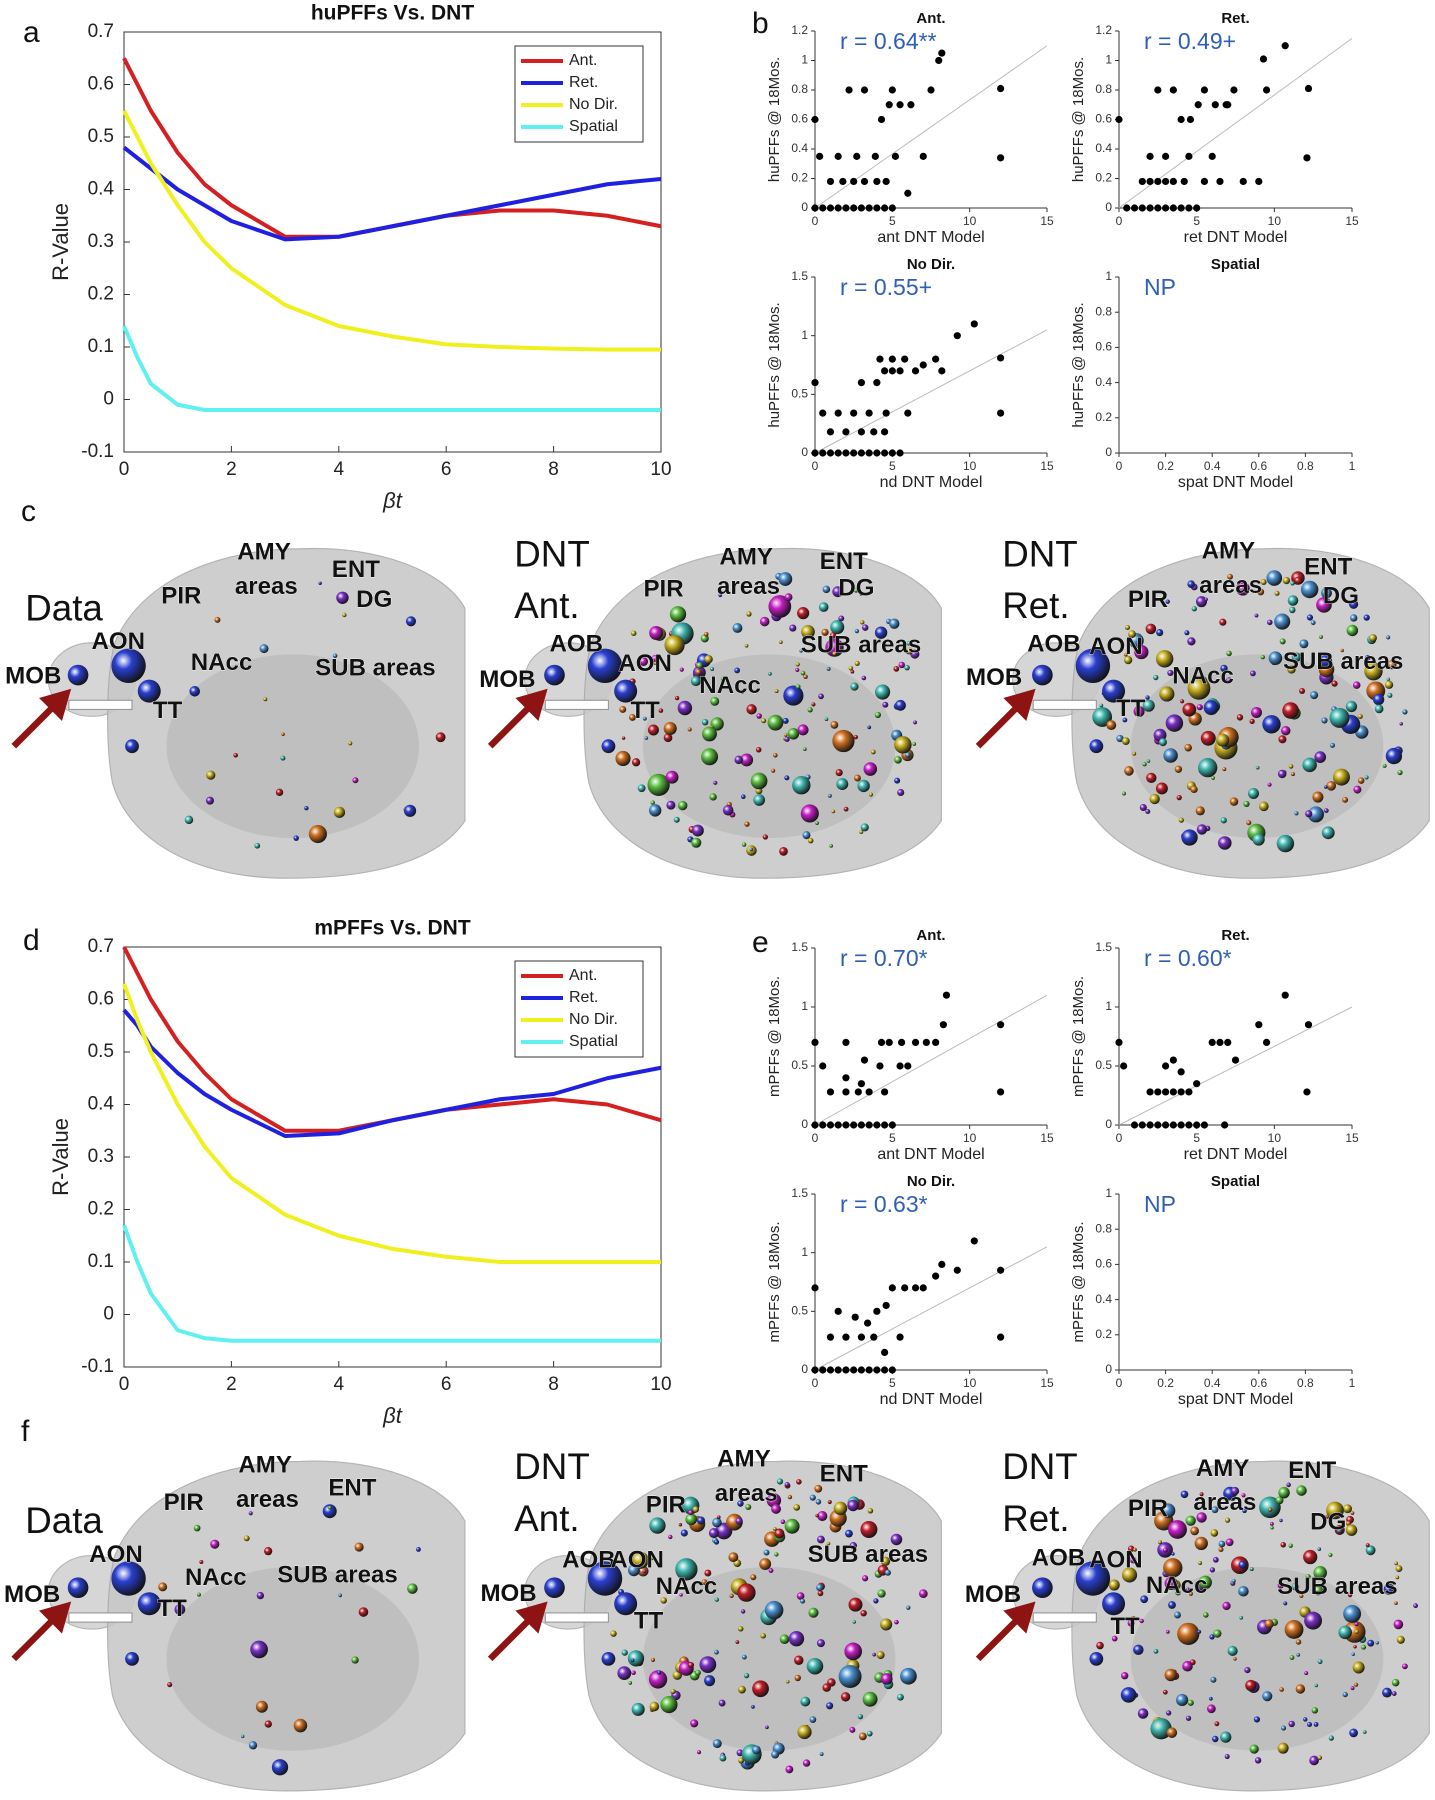 The image size is (1435, 1800). I want to click on probe, so click(577, 1617).